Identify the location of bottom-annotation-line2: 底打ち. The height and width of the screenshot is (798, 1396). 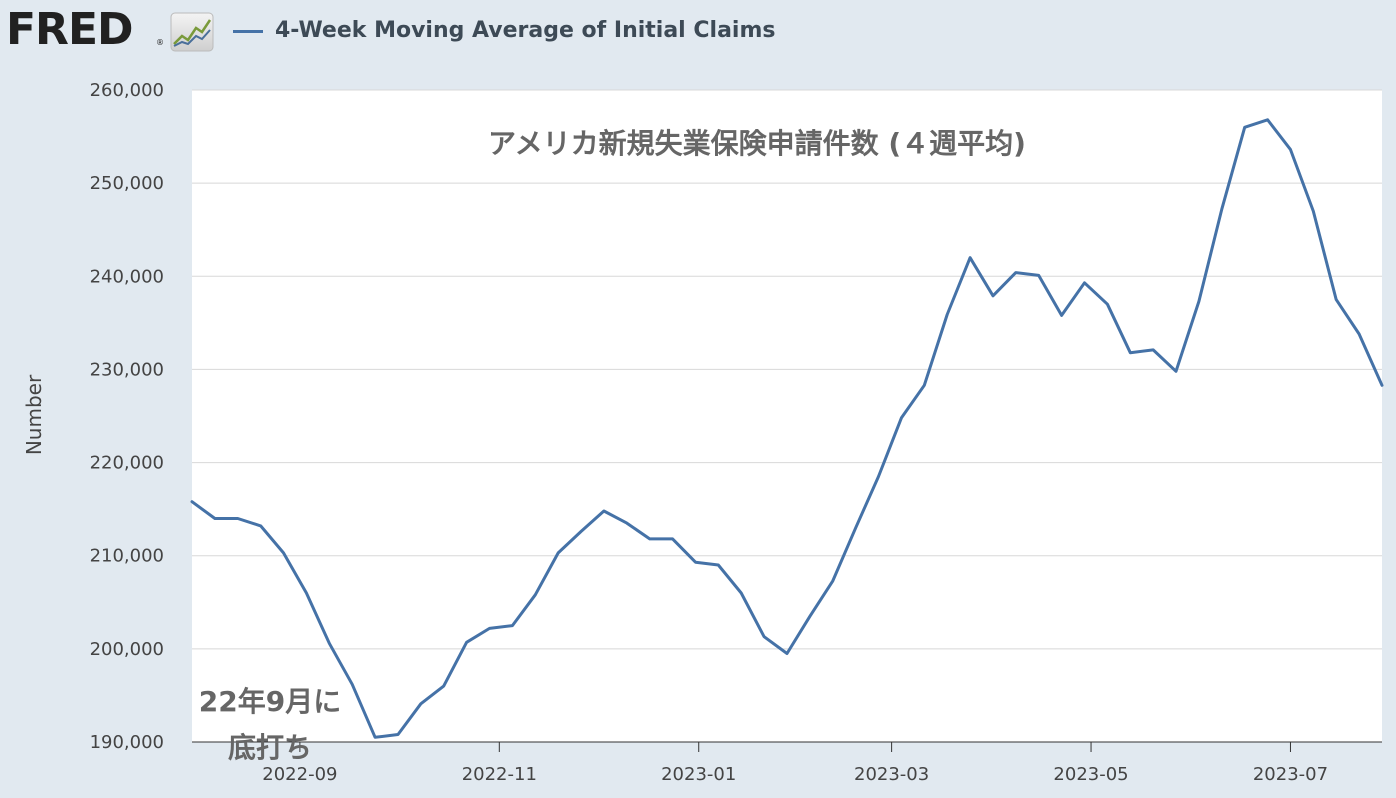
(270, 747).